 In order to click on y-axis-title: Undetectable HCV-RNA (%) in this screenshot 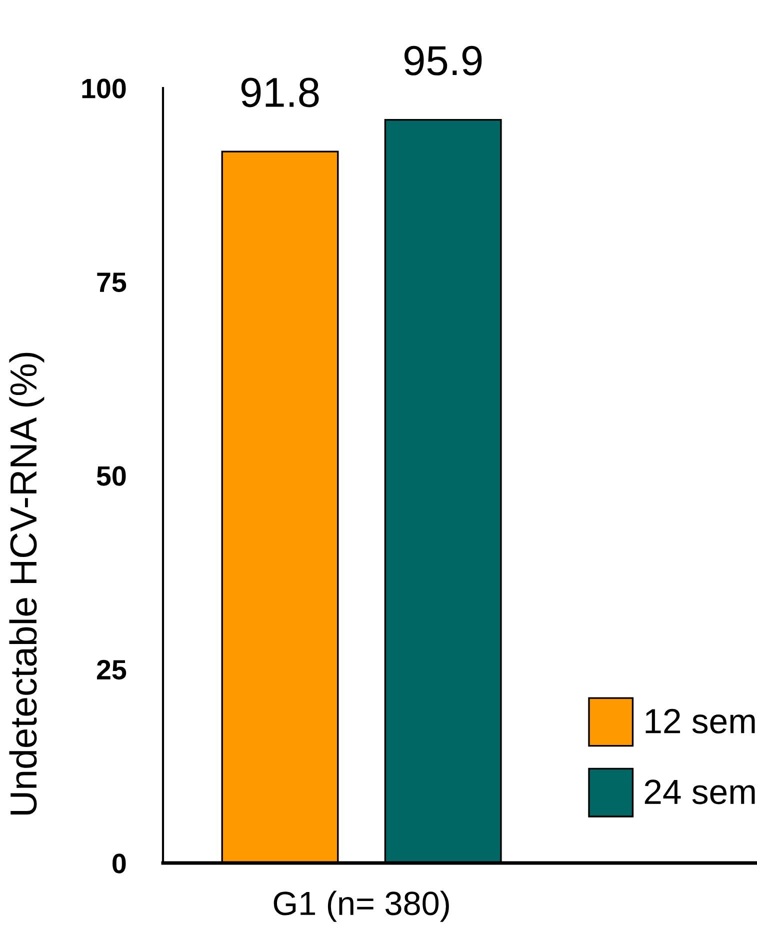, I will do `click(26, 583)`.